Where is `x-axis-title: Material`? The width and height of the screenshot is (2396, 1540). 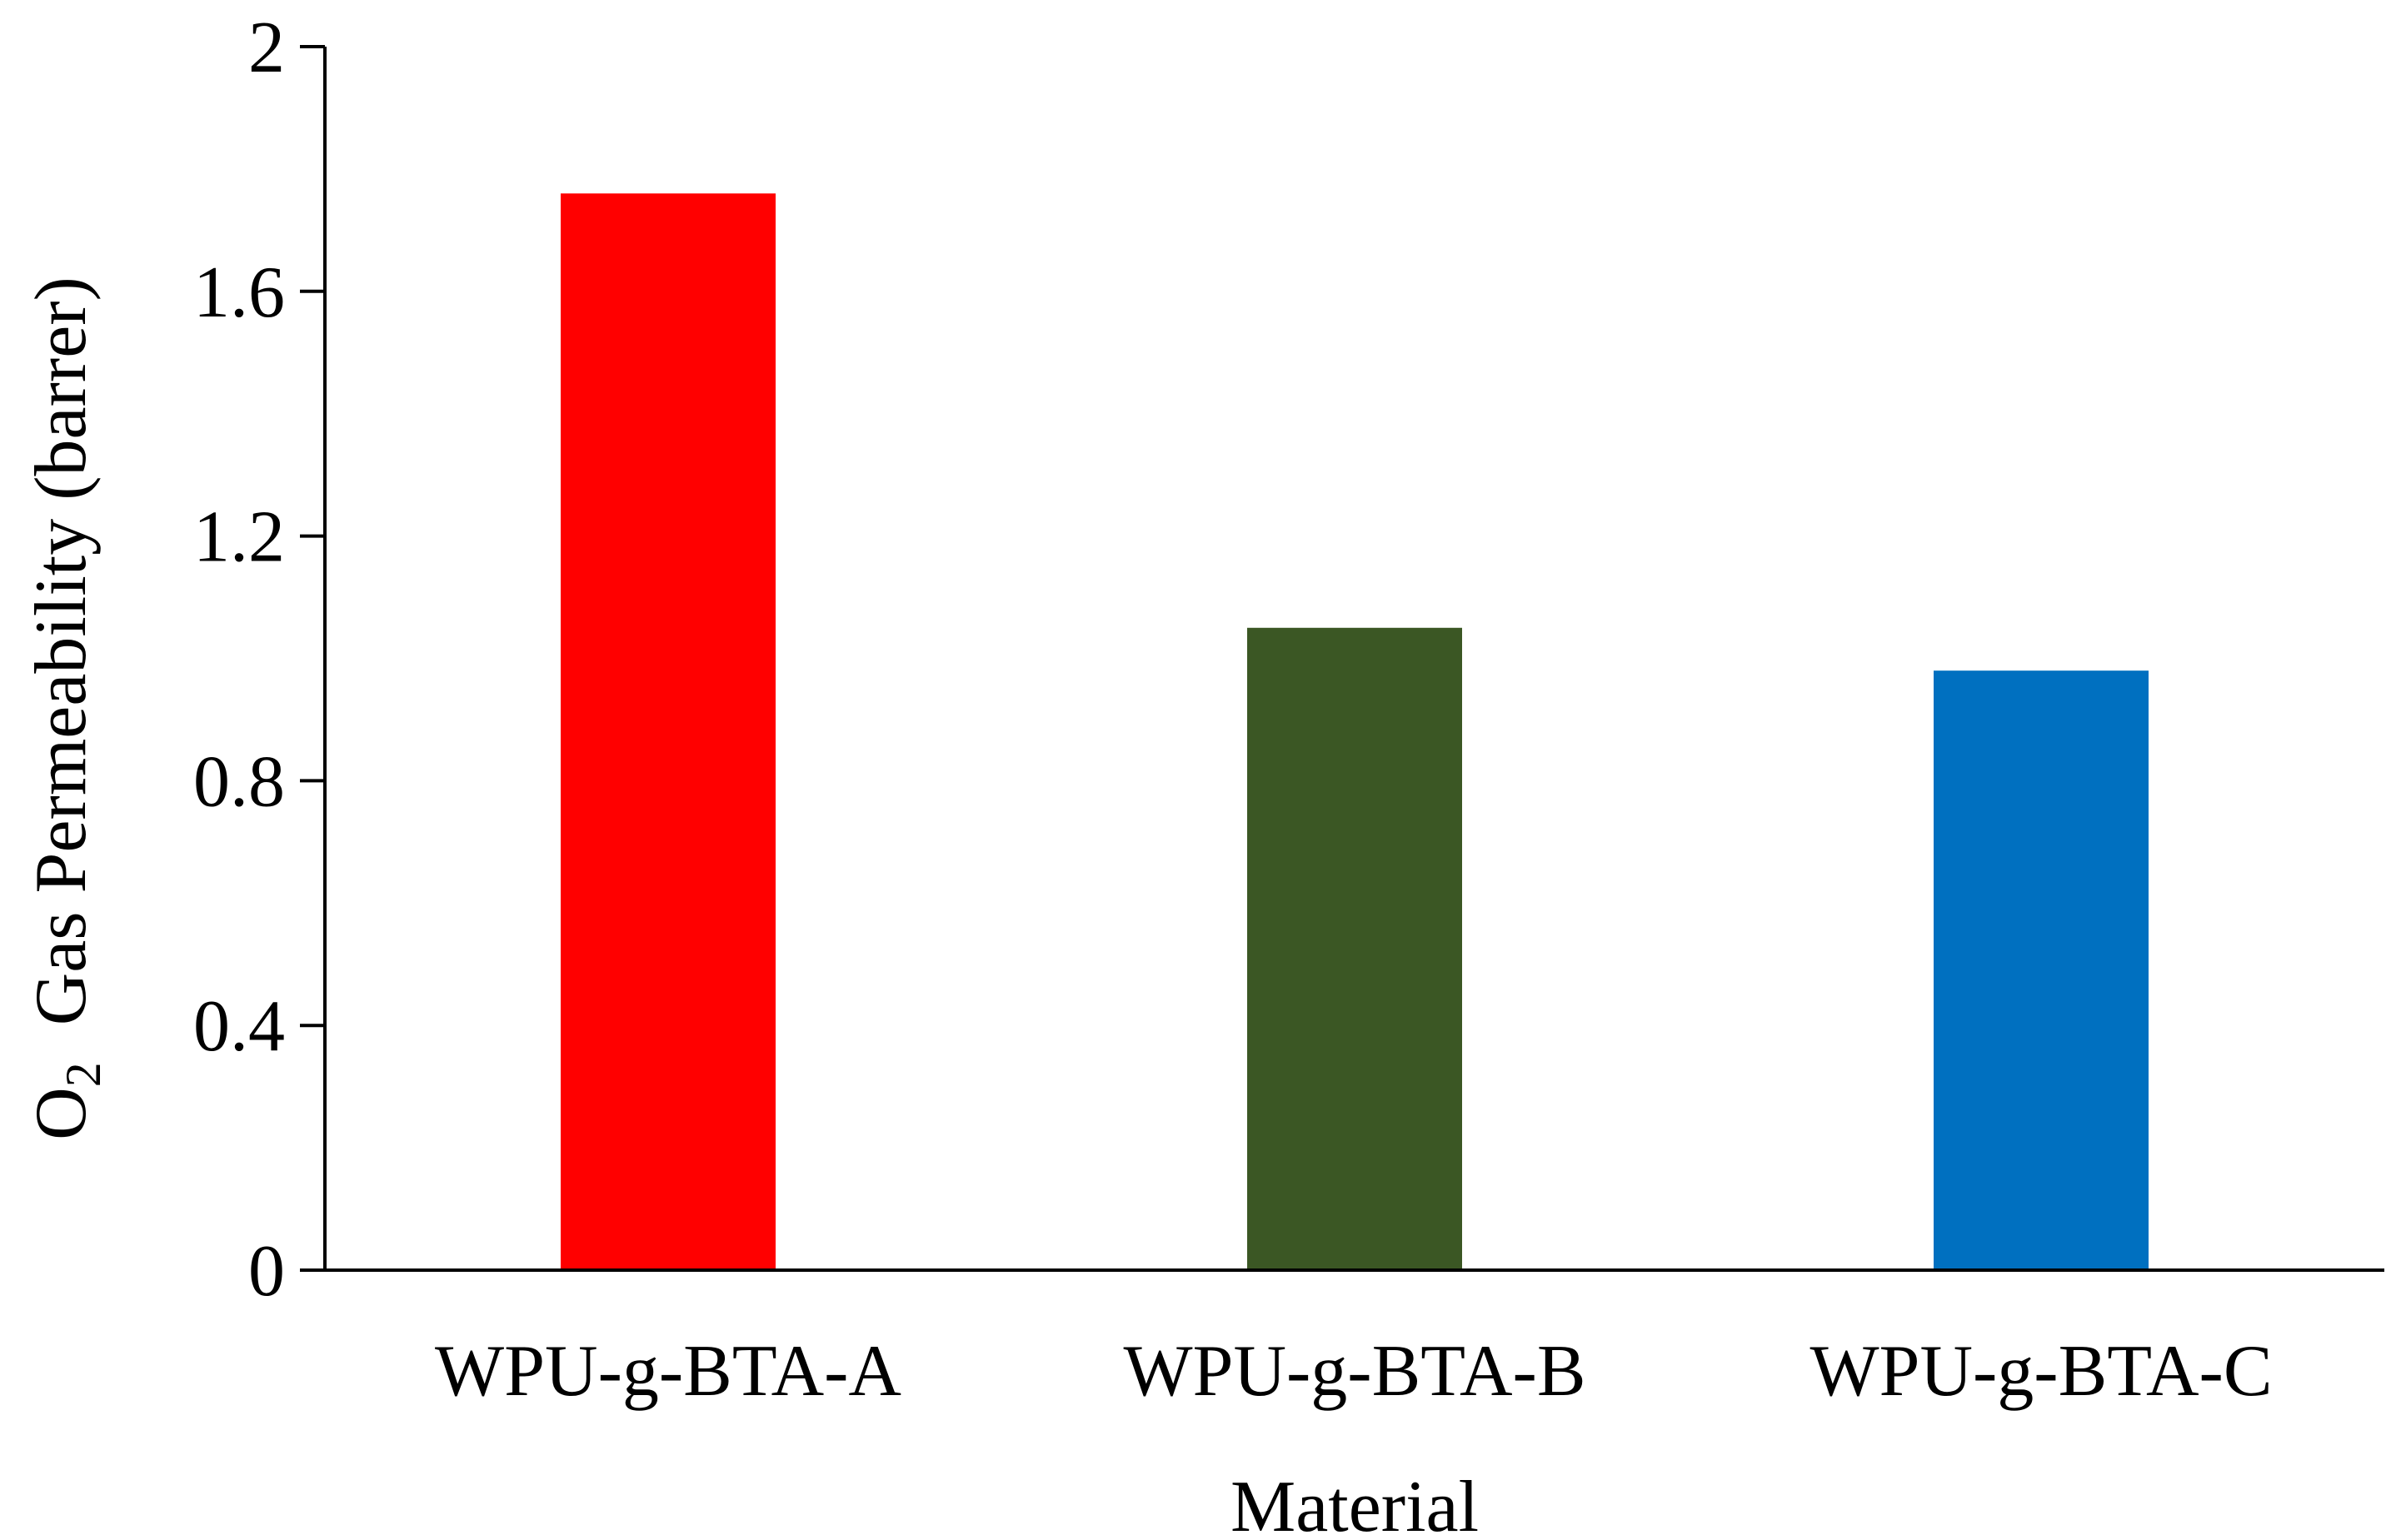 x-axis-title: Material is located at coordinates (1354, 1504).